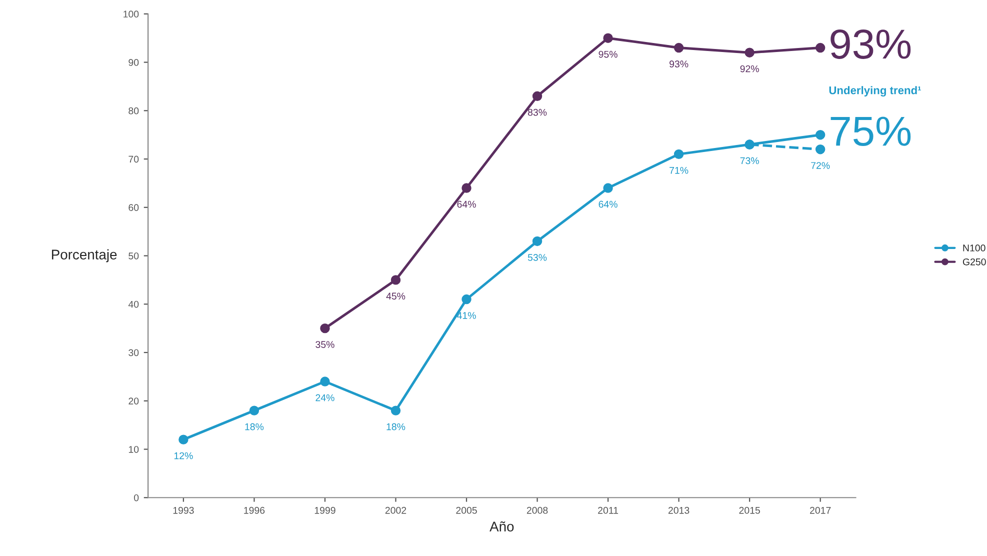 The height and width of the screenshot is (556, 987). I want to click on x-tick-label: 2013, so click(679, 510).